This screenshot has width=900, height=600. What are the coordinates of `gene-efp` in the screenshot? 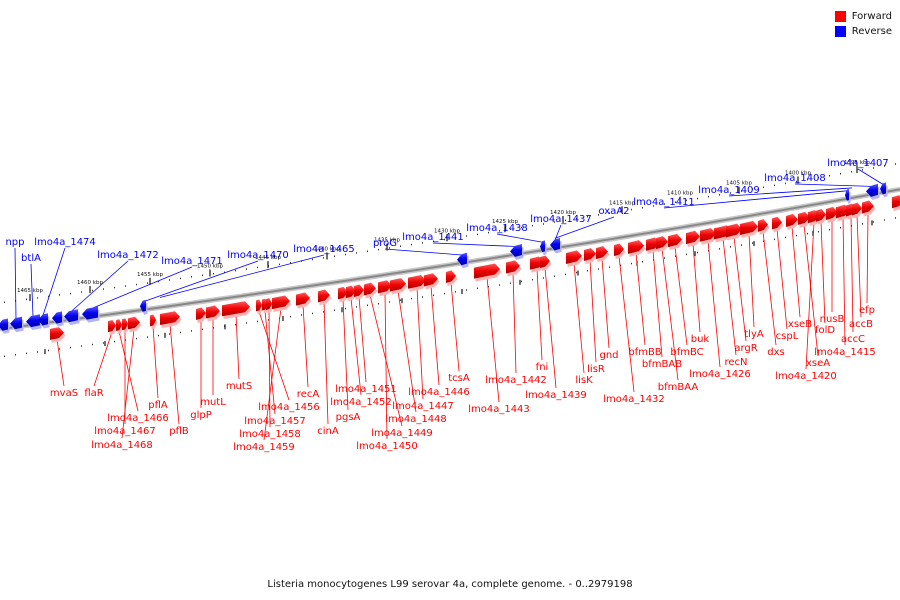 It's located at (869, 208).